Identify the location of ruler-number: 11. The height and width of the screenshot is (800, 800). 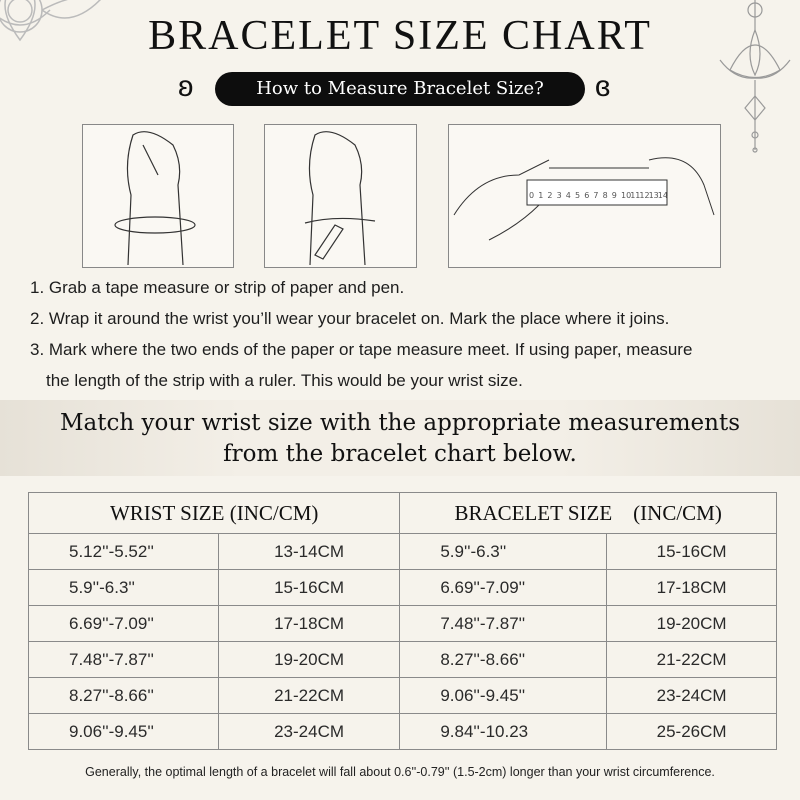
(635, 195).